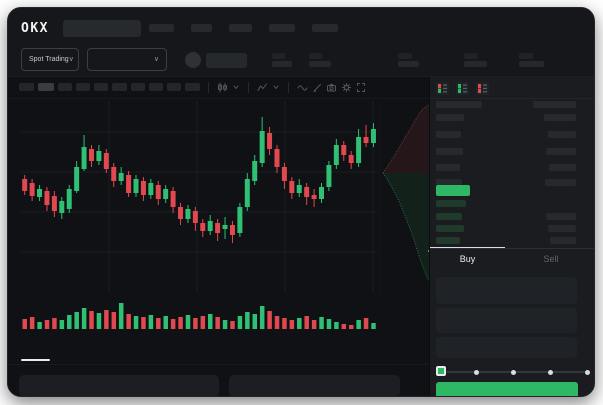 The width and height of the screenshot is (603, 405). I want to click on book-bids-icon, so click(462, 91).